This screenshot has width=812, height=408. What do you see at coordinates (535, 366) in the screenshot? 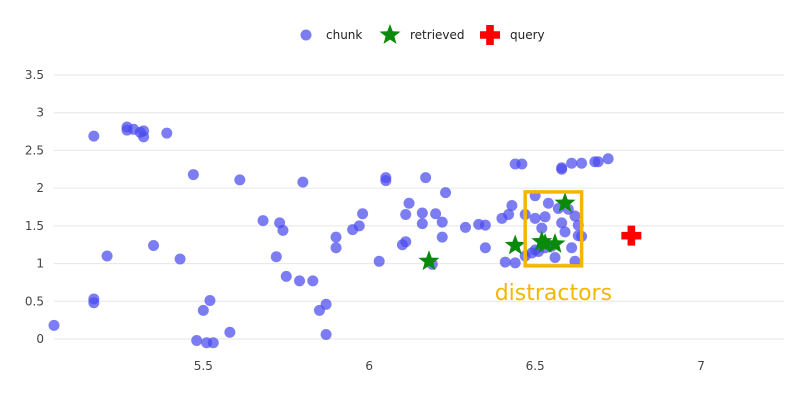
I see `x-tick-label: 6.5` at bounding box center [535, 366].